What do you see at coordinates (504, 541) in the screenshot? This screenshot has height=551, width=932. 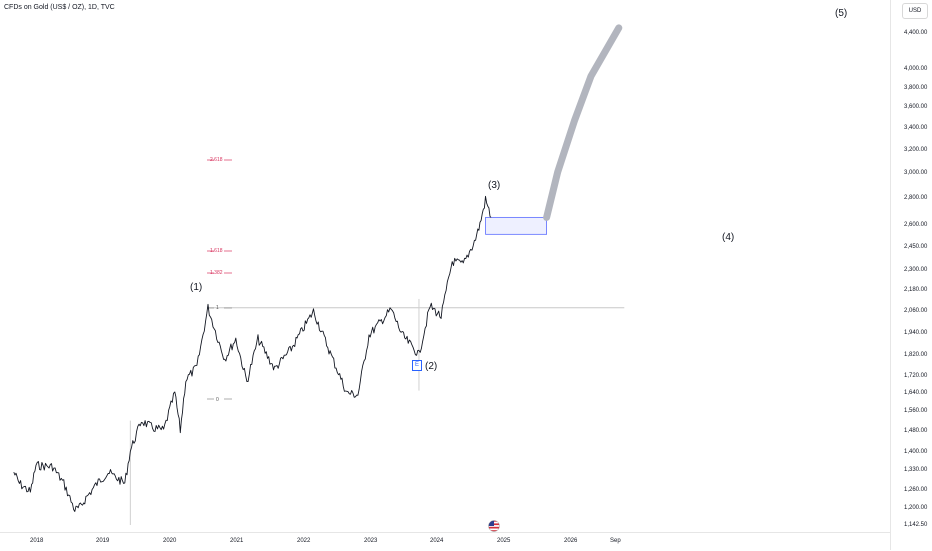 I see `time-tick: 2025` at bounding box center [504, 541].